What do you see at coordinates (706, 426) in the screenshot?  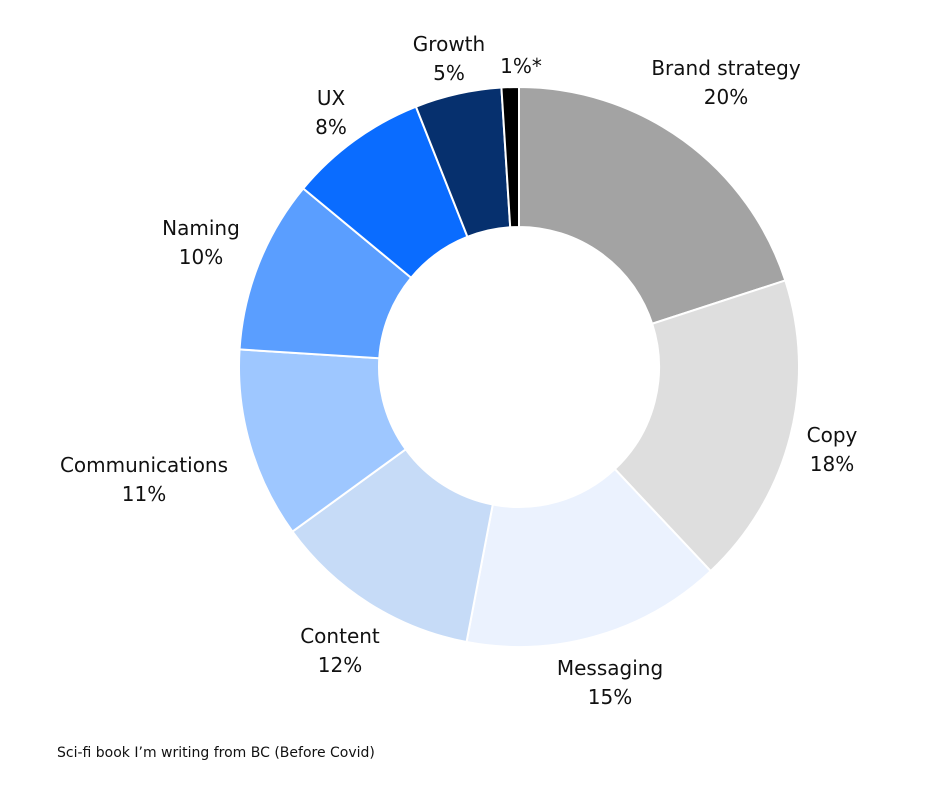 I see `slice-copy` at bounding box center [706, 426].